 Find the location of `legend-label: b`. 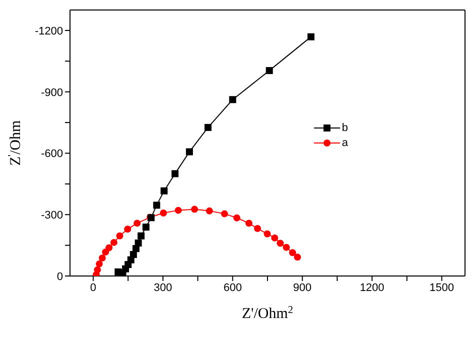

legend-label: b is located at coordinates (345, 128).